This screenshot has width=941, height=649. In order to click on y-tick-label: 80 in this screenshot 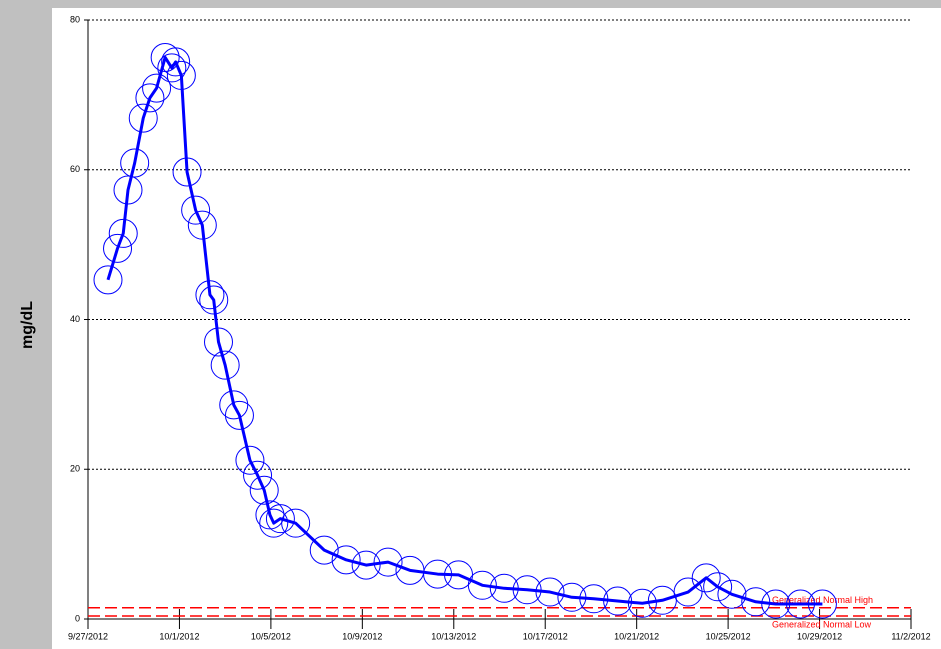, I will do `click(75, 19)`.